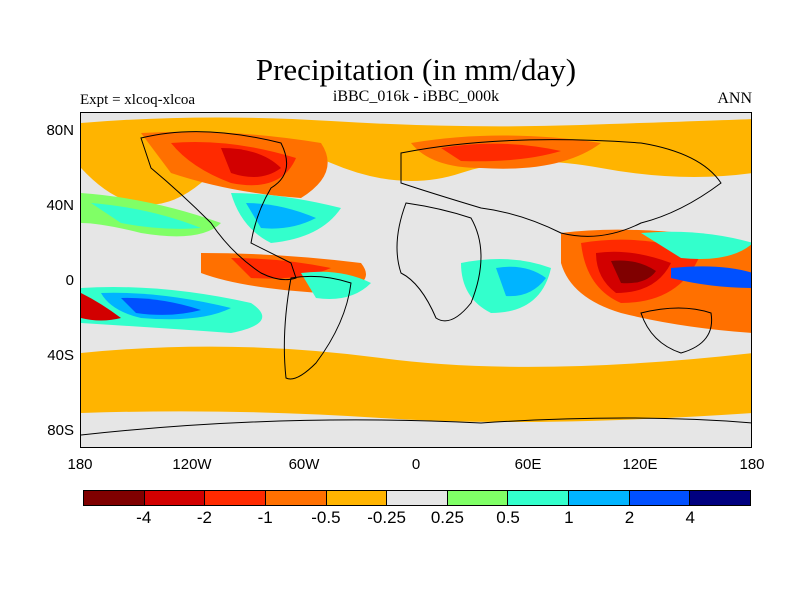 The width and height of the screenshot is (800, 600). Describe the element at coordinates (508, 517) in the screenshot. I see `colorbar-label: 0.5` at that location.